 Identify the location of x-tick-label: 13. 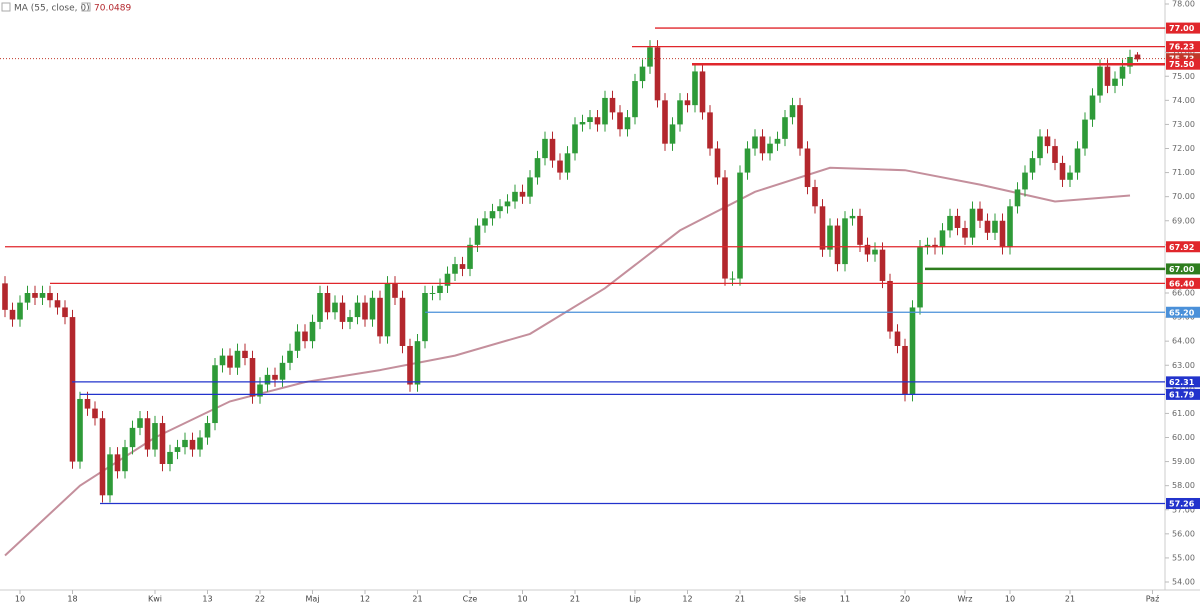
(207, 599).